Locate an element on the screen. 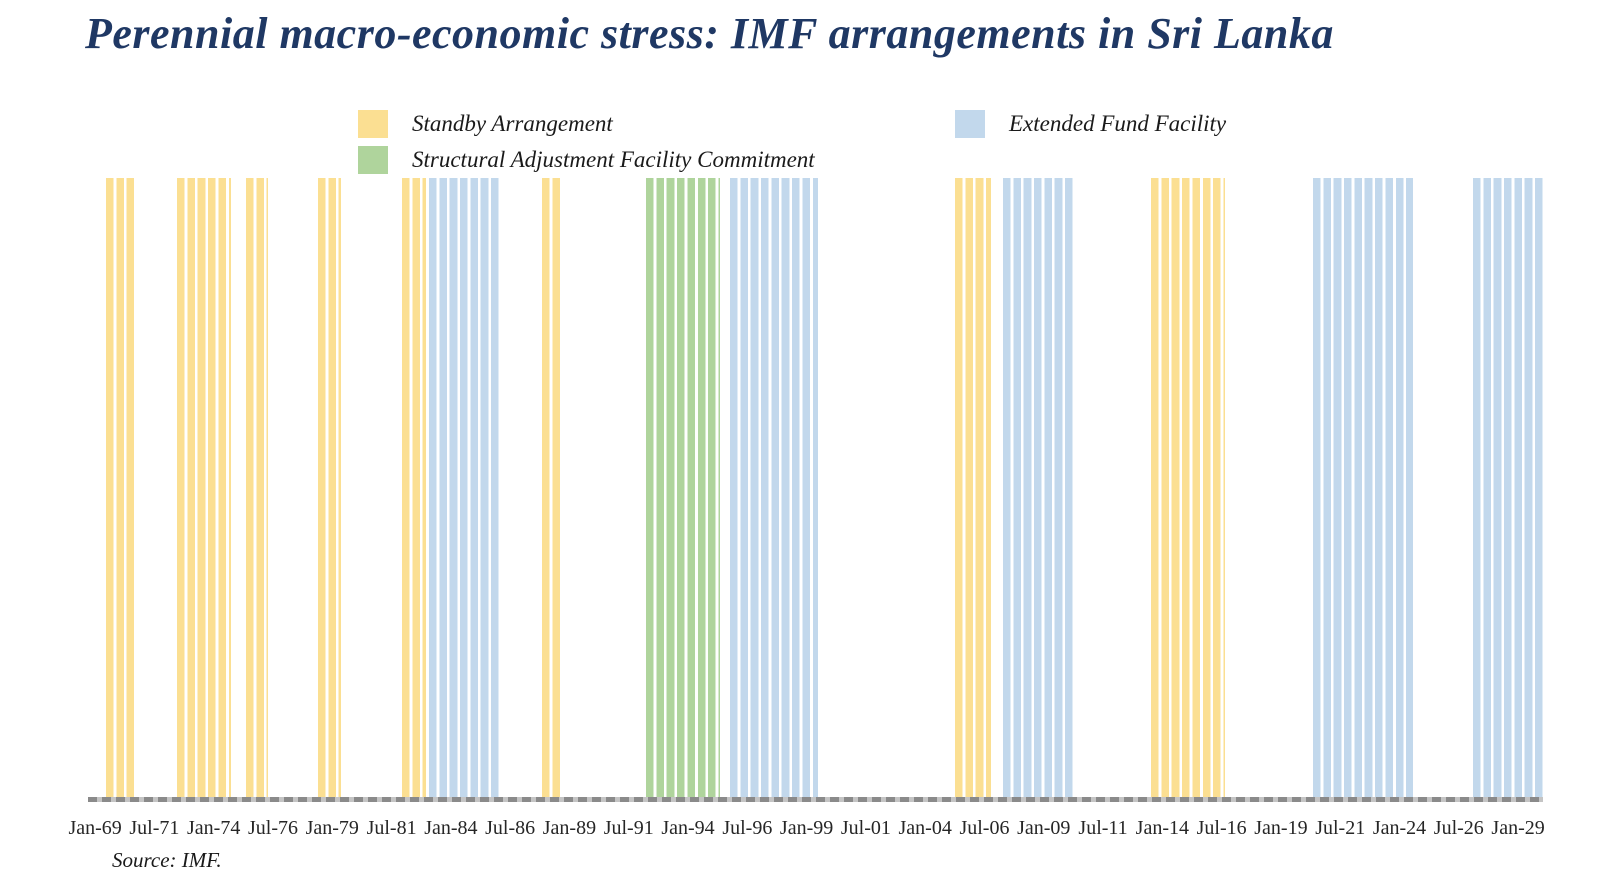  x-tick-label: Jan-69 is located at coordinates (95, 828).